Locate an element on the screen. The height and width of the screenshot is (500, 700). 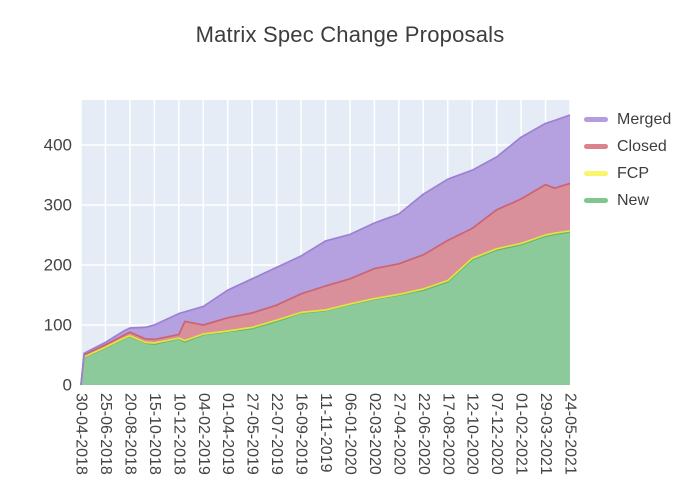
x-tick-label: 30-04-2018 is located at coordinates (81, 434).